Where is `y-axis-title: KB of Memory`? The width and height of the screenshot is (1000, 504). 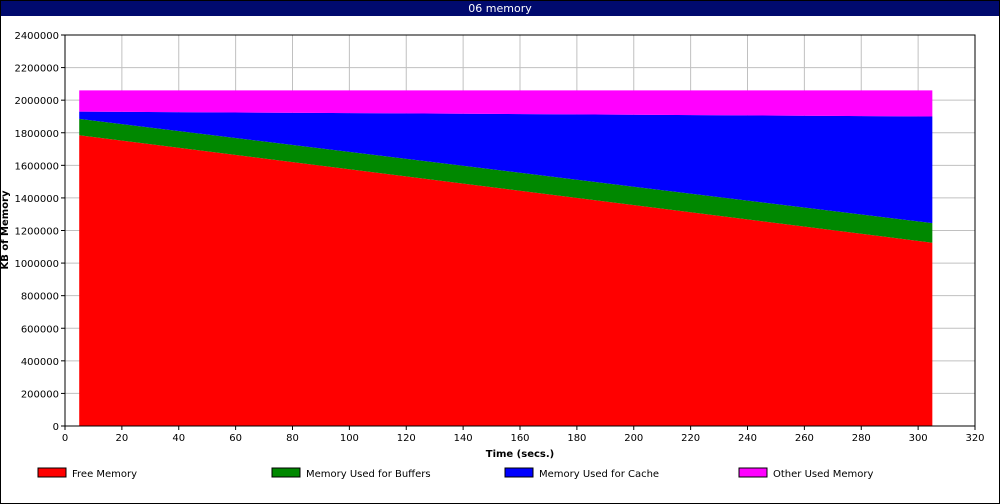
y-axis-title: KB of Memory is located at coordinates (5, 230).